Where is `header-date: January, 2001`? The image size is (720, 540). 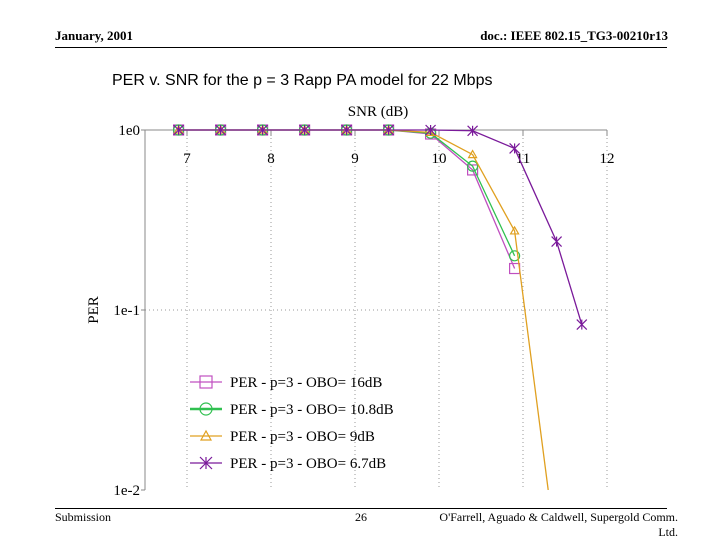
header-date: January, 2001 is located at coordinates (94, 35).